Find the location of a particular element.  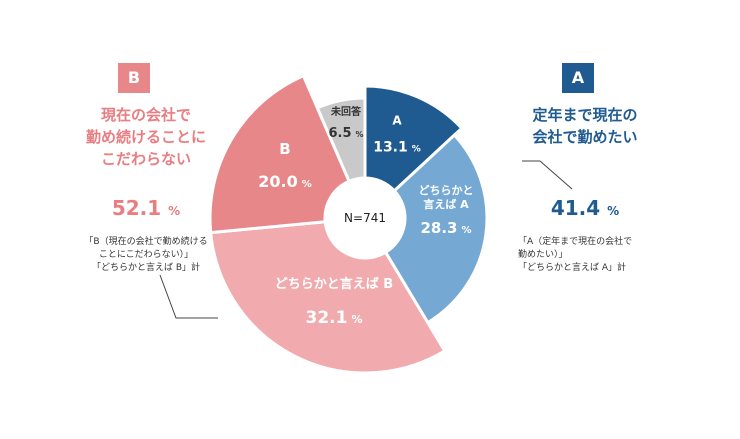

a-total-value: 41.4 is located at coordinates (575, 208).